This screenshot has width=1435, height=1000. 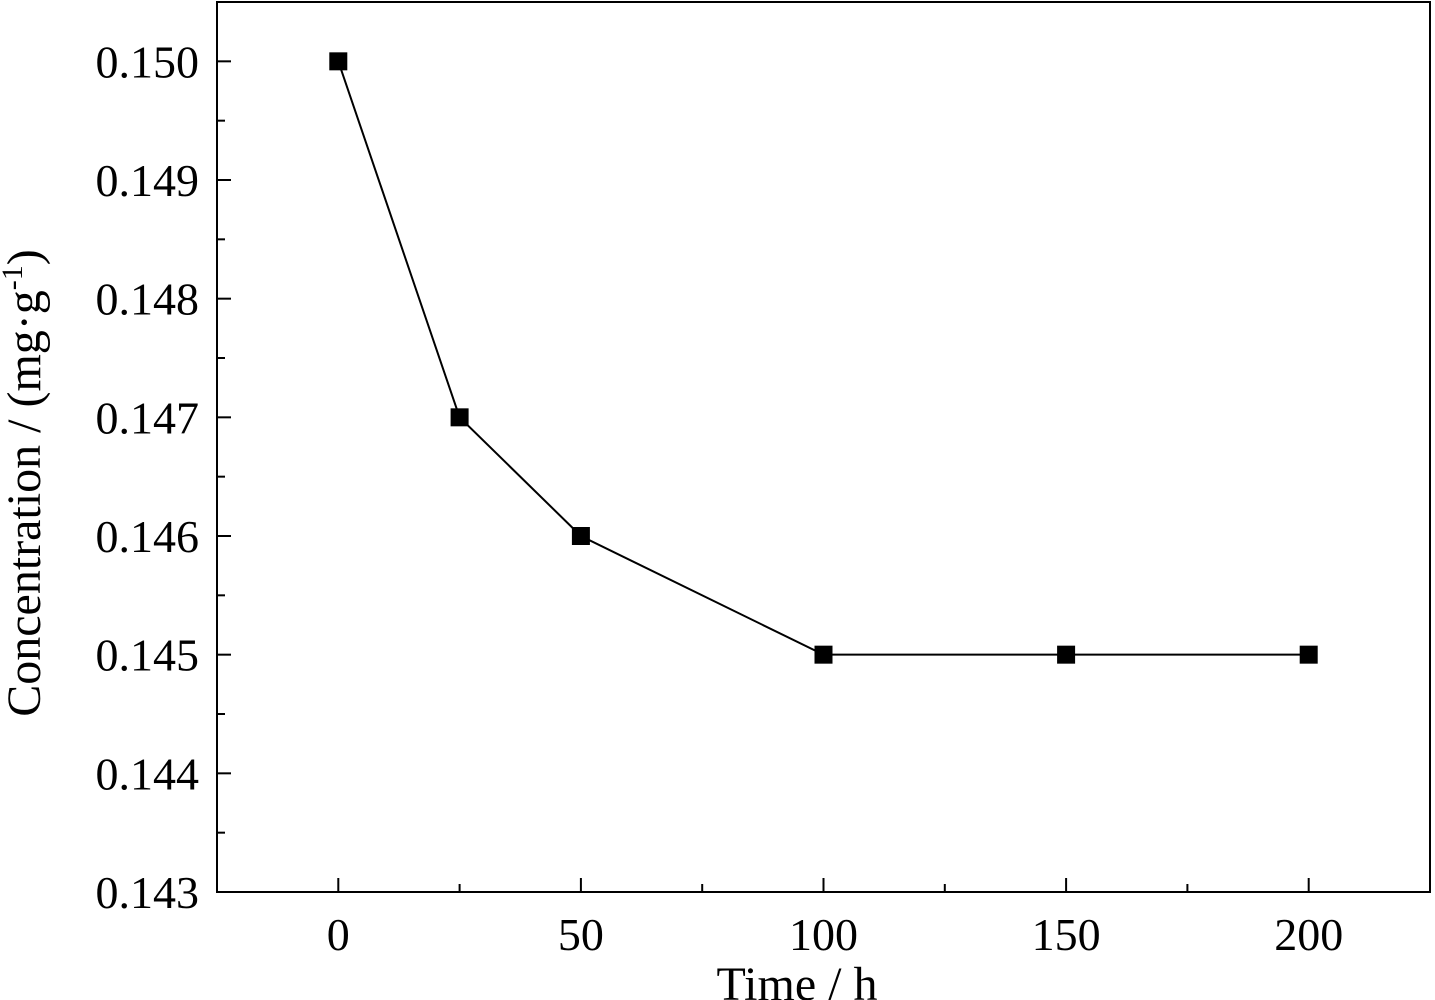 What do you see at coordinates (148, 180) in the screenshot?
I see `y-tick-label: 0.149` at bounding box center [148, 180].